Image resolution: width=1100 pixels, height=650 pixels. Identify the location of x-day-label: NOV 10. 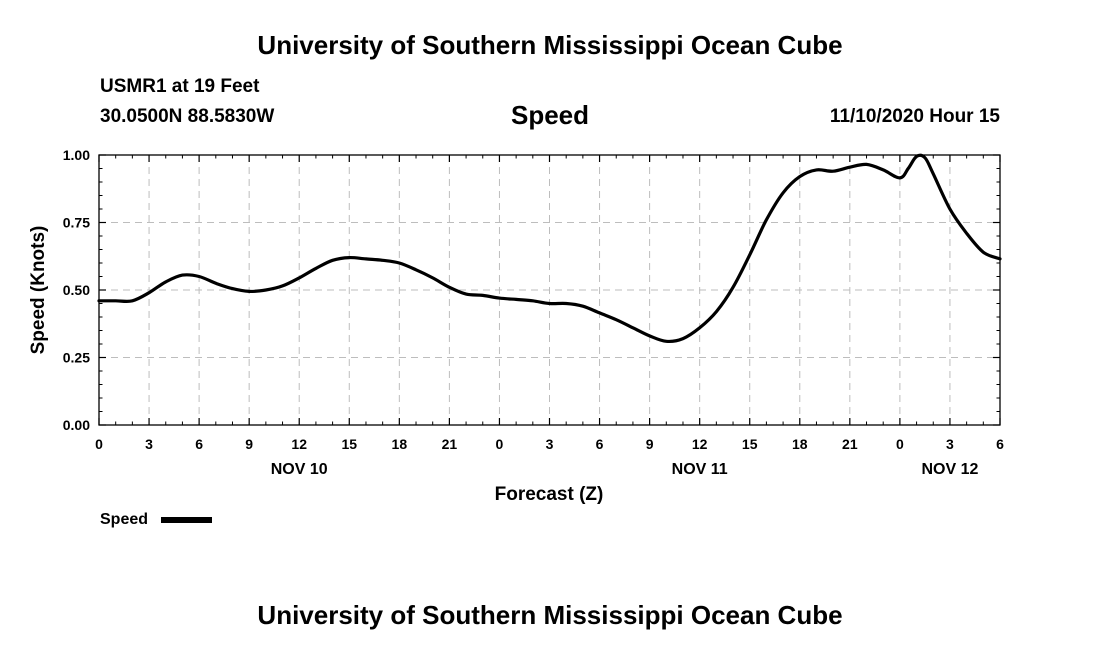
(299, 469).